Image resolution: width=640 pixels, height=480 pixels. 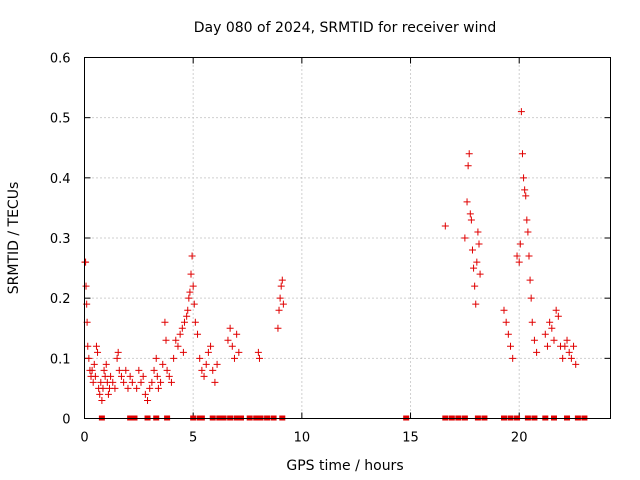 What do you see at coordinates (60, 59) in the screenshot?
I see `y-tick-label: 0.6` at bounding box center [60, 59].